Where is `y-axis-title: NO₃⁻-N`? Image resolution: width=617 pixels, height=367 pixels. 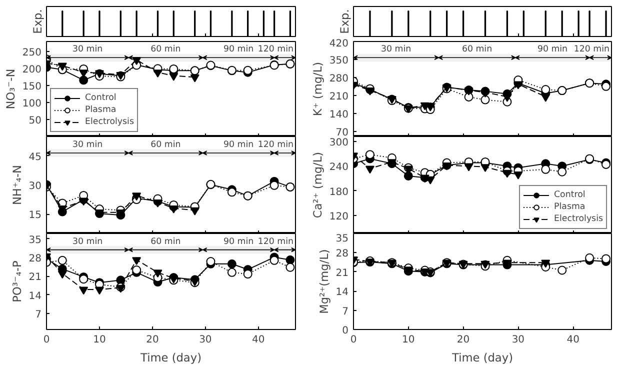
y-axis-title: NO₃⁻-N is located at coordinates (10, 89).